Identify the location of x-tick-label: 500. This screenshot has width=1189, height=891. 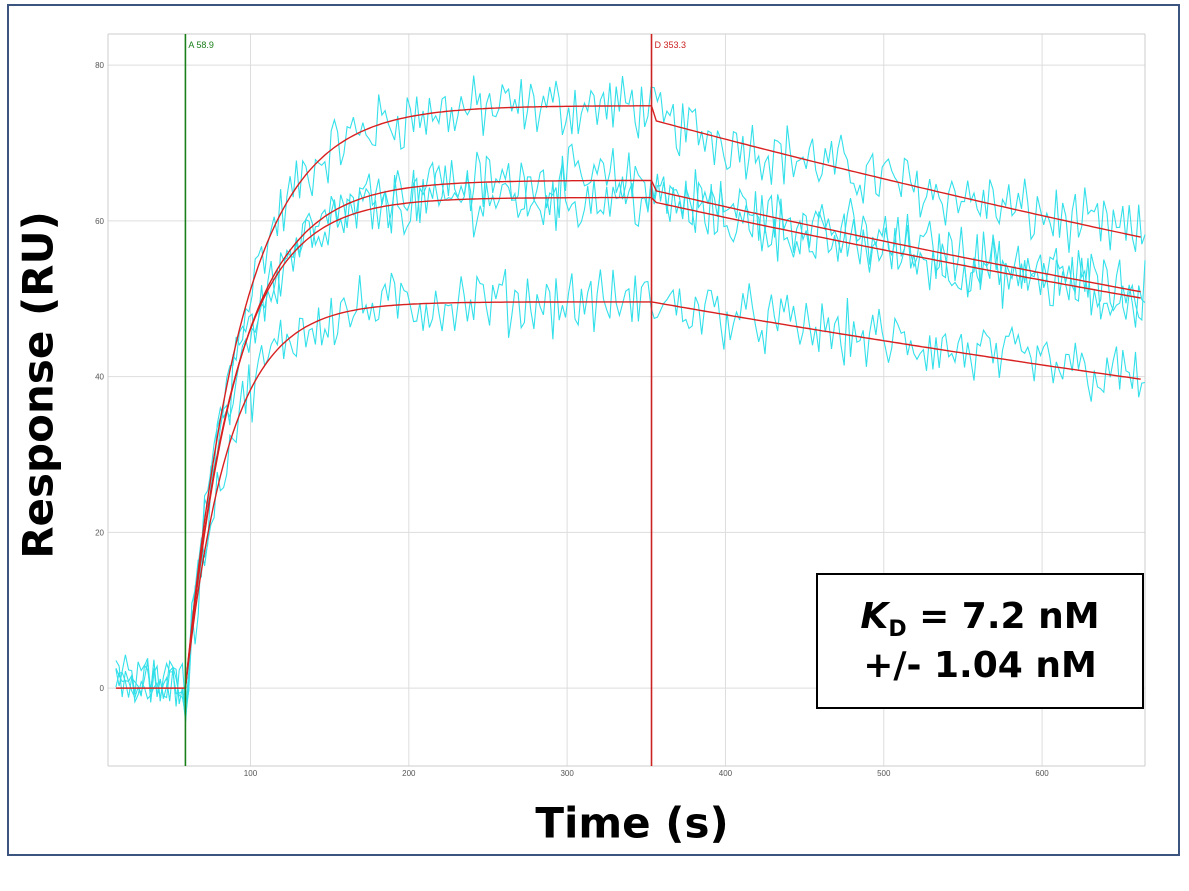
(884, 773).